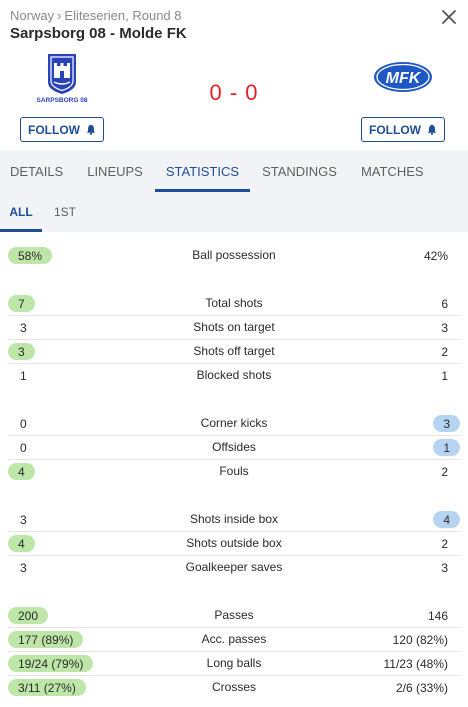 This screenshot has height=707, width=468. I want to click on stat-row: Shots inside box 3 4, so click(234, 520).